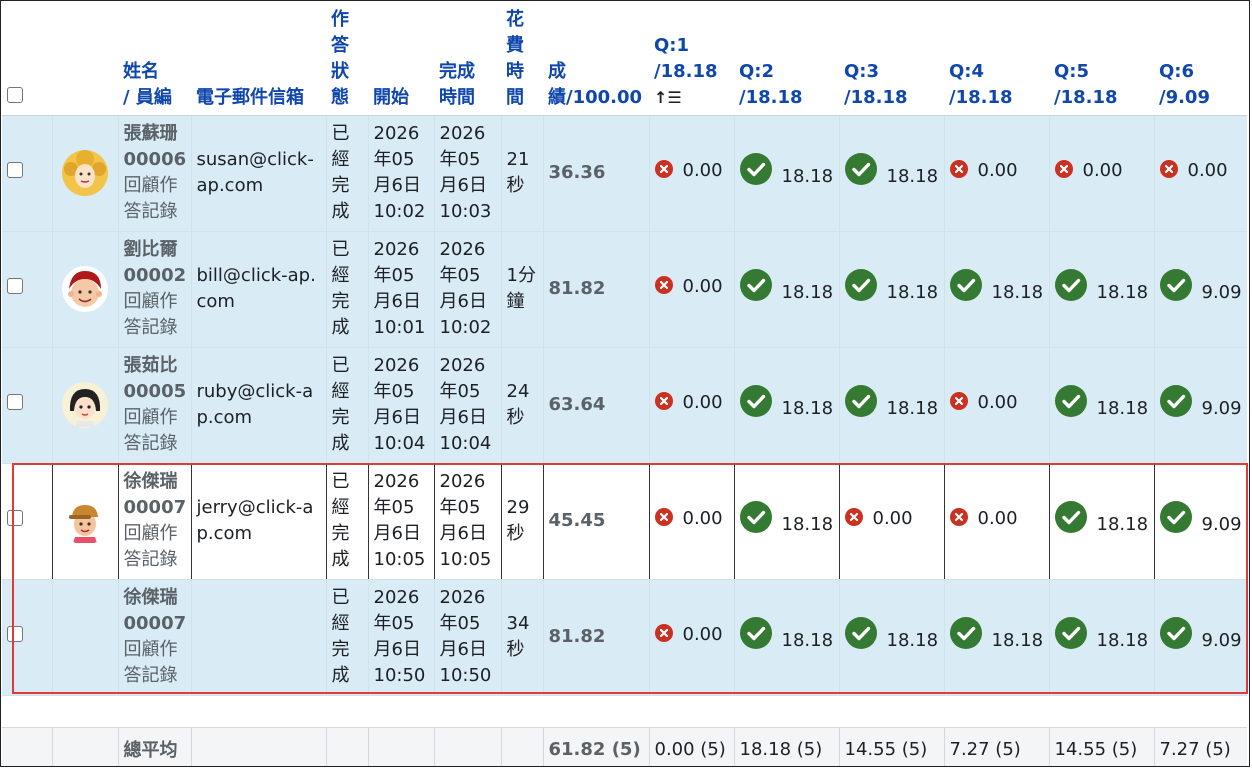  Describe the element at coordinates (891, 85) in the screenshot. I see `sort-q3-link: Q:3/18.18` at that location.